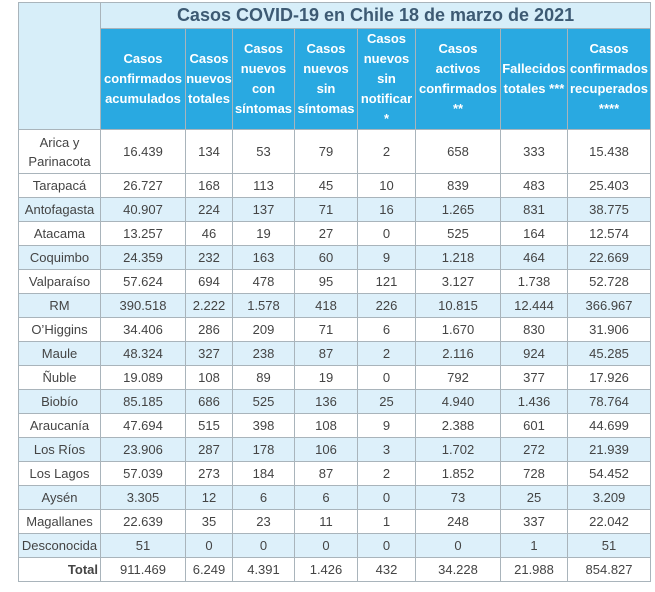  What do you see at coordinates (59, 185) in the screenshot?
I see `region-name: Tarapacá` at bounding box center [59, 185].